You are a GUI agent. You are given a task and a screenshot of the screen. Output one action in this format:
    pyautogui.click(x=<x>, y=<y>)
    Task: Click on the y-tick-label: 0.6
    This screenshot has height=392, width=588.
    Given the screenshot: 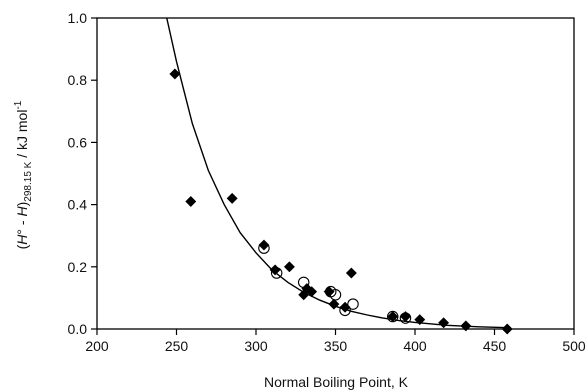 What is the action you would take?
    pyautogui.click(x=78, y=142)
    